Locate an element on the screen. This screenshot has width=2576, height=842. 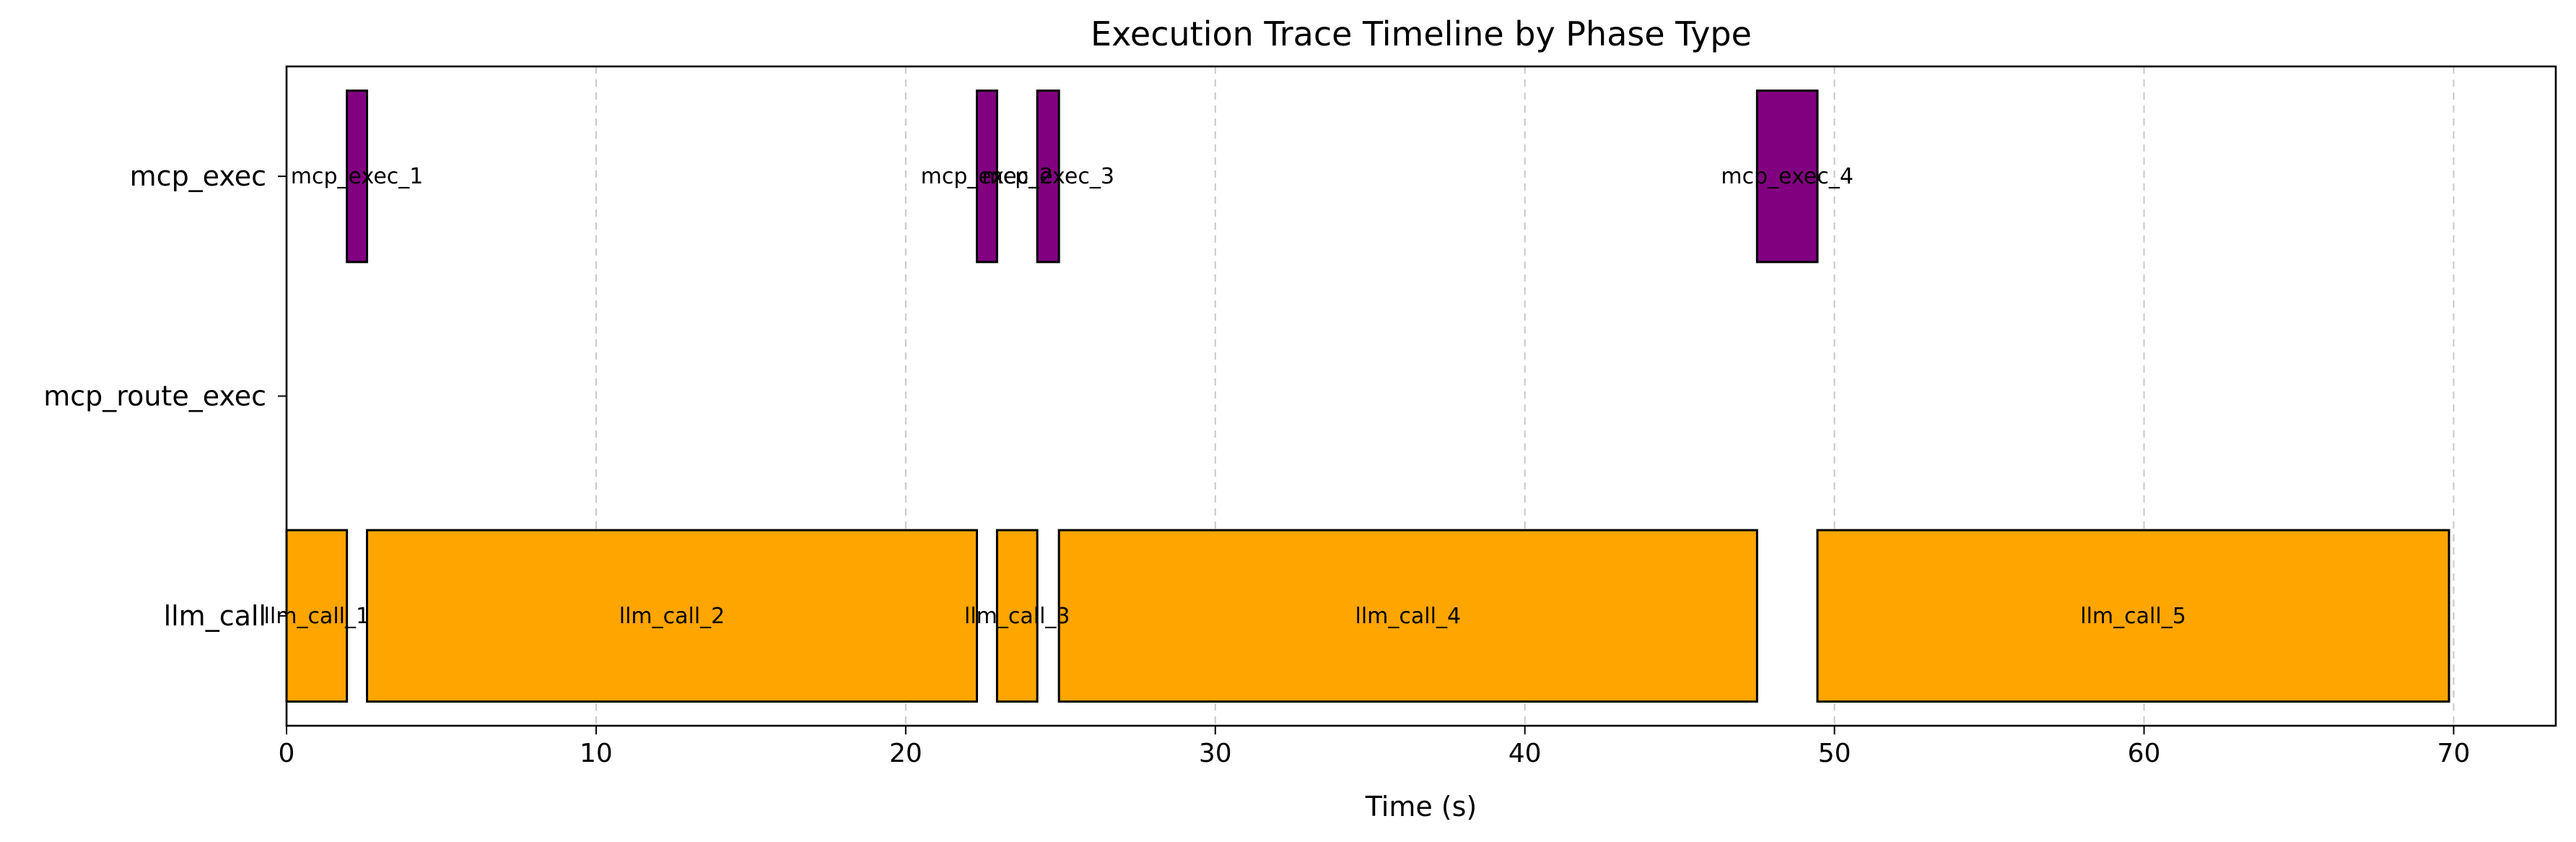
bar-label-mcp_exec_3: mcp_exec_3 is located at coordinates (1048, 176).